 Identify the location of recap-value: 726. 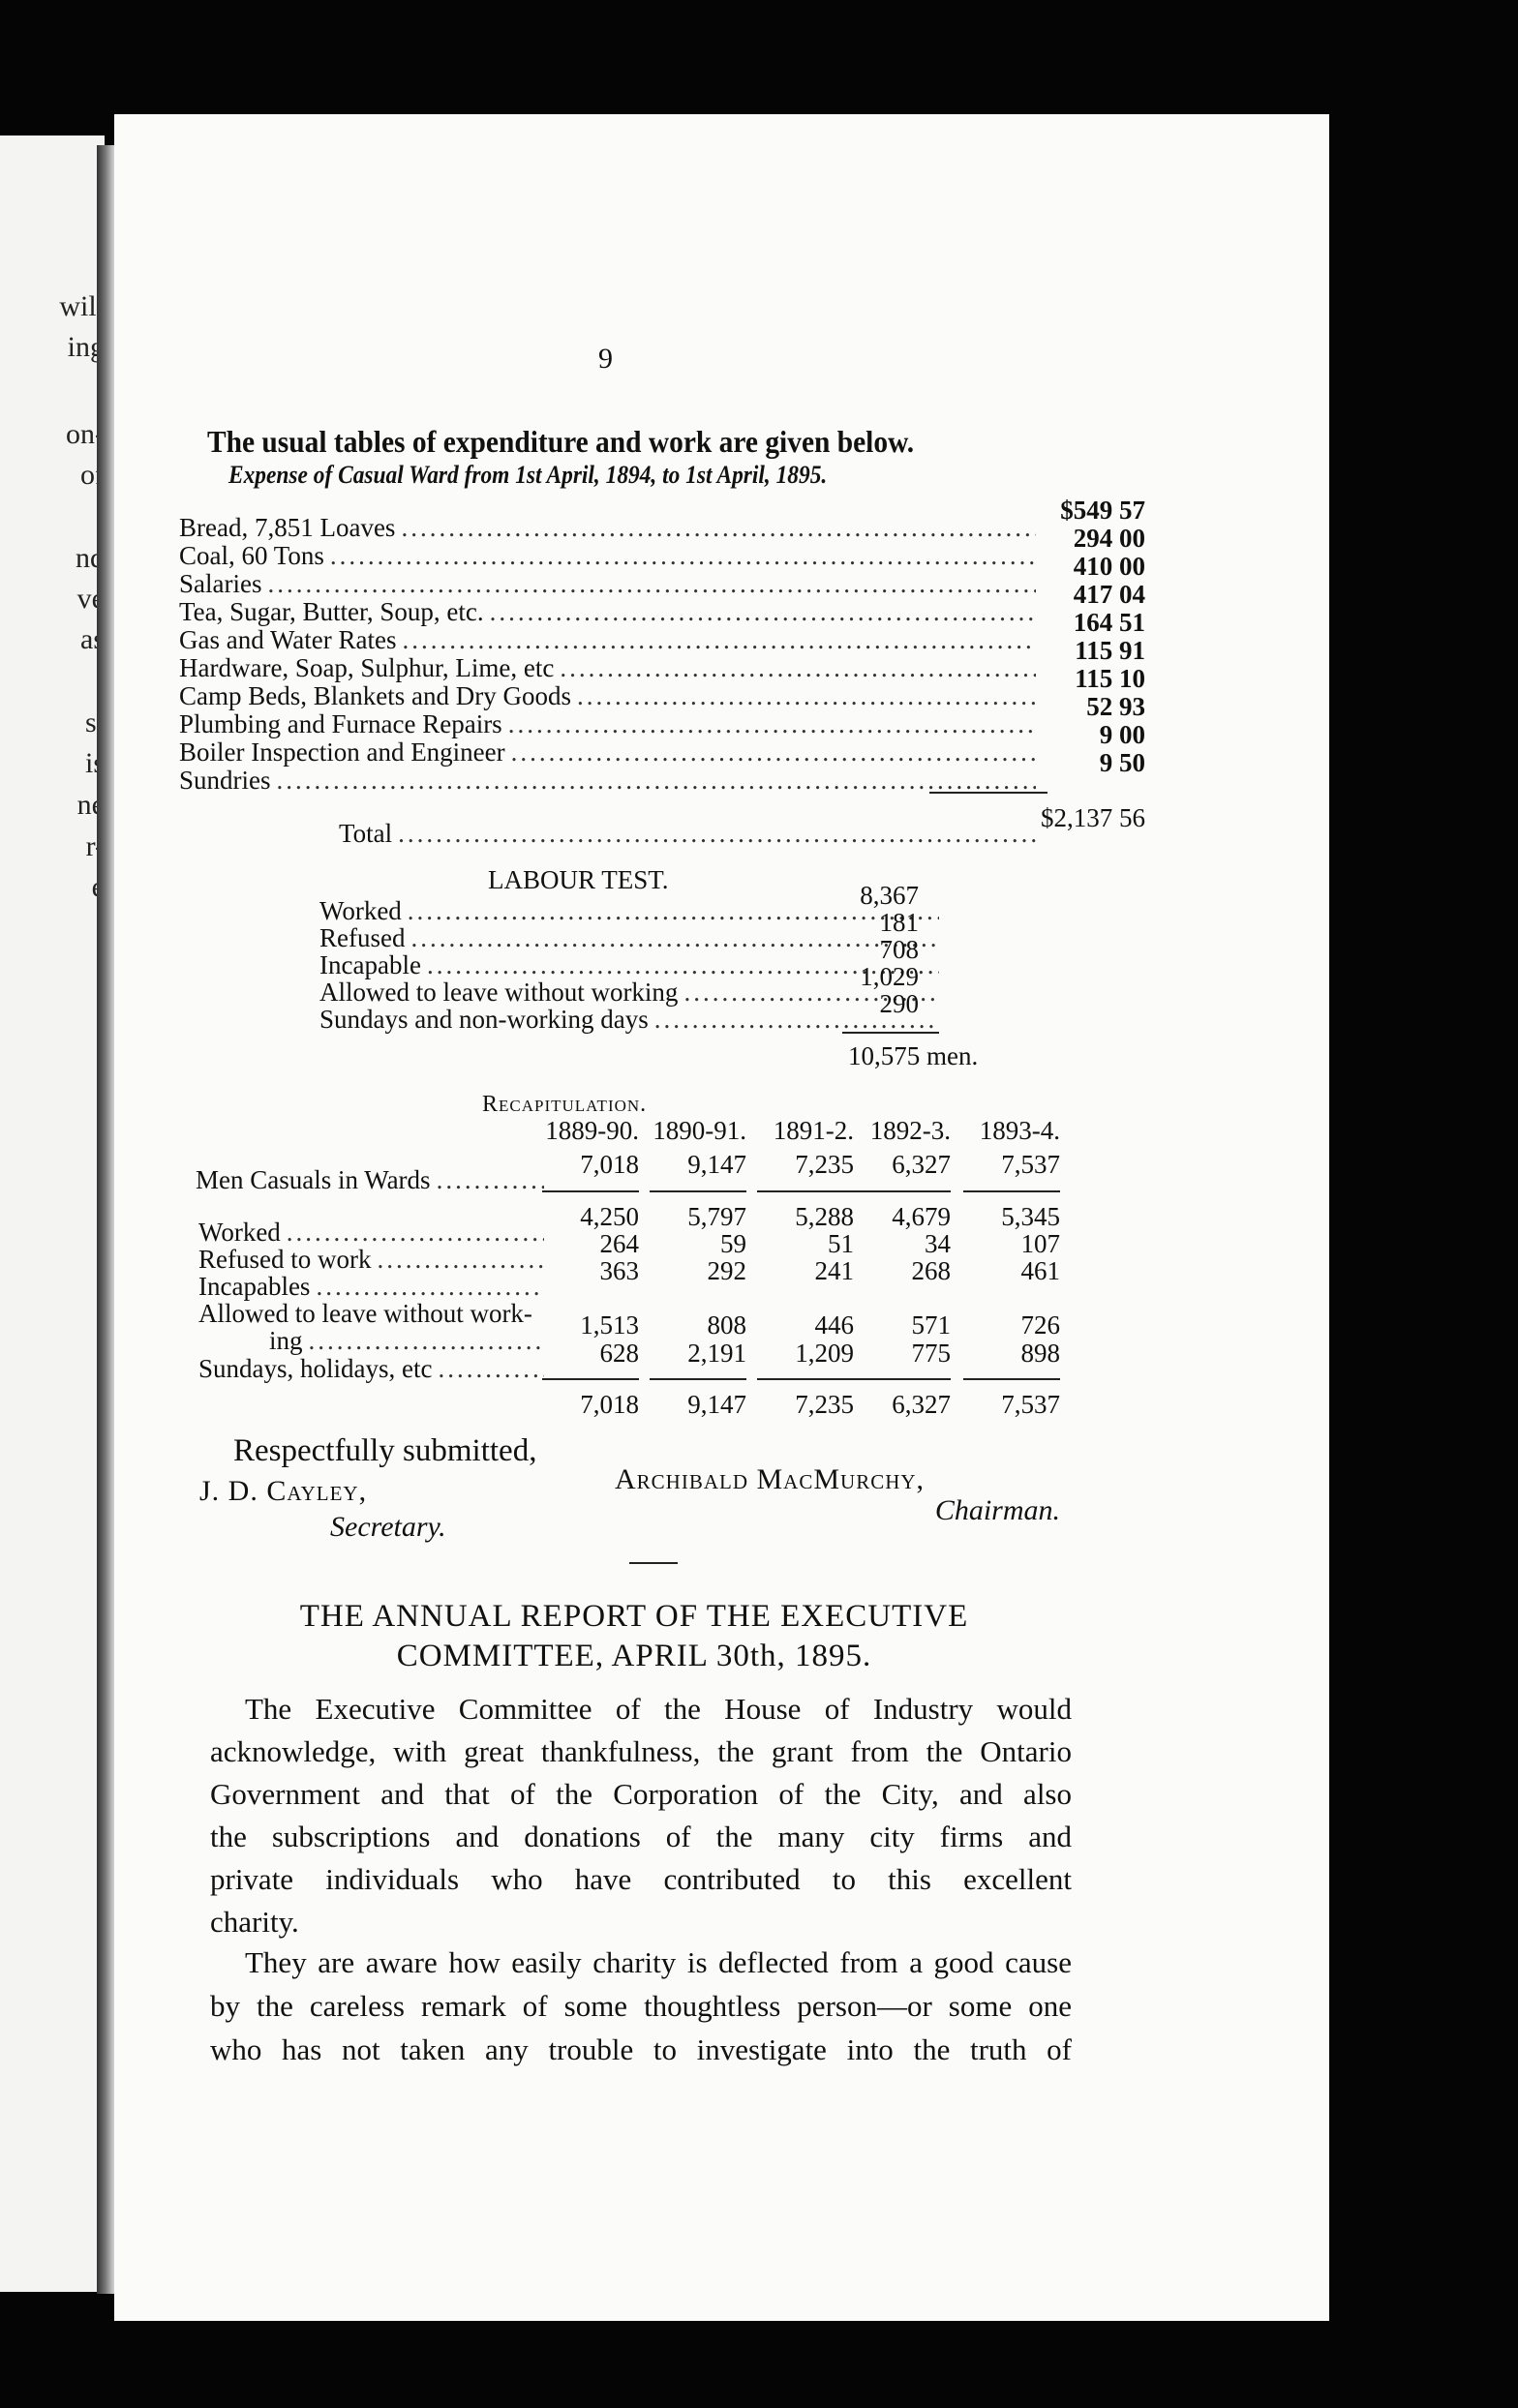
(1040, 1324).